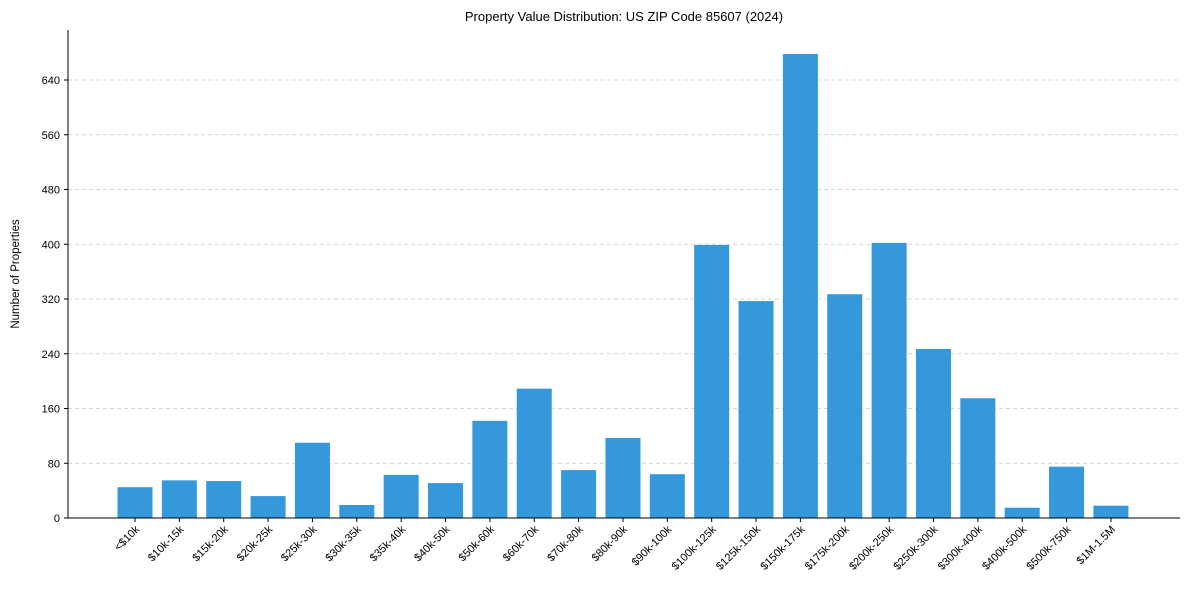 The width and height of the screenshot is (1189, 590). I want to click on x-tick-label: $1M-1.5M, so click(1097, 546).